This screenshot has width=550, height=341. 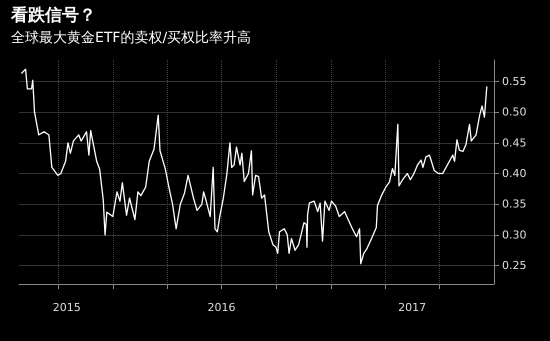 What do you see at coordinates (66, 307) in the screenshot?
I see `x-tick-label: 2015` at bounding box center [66, 307].